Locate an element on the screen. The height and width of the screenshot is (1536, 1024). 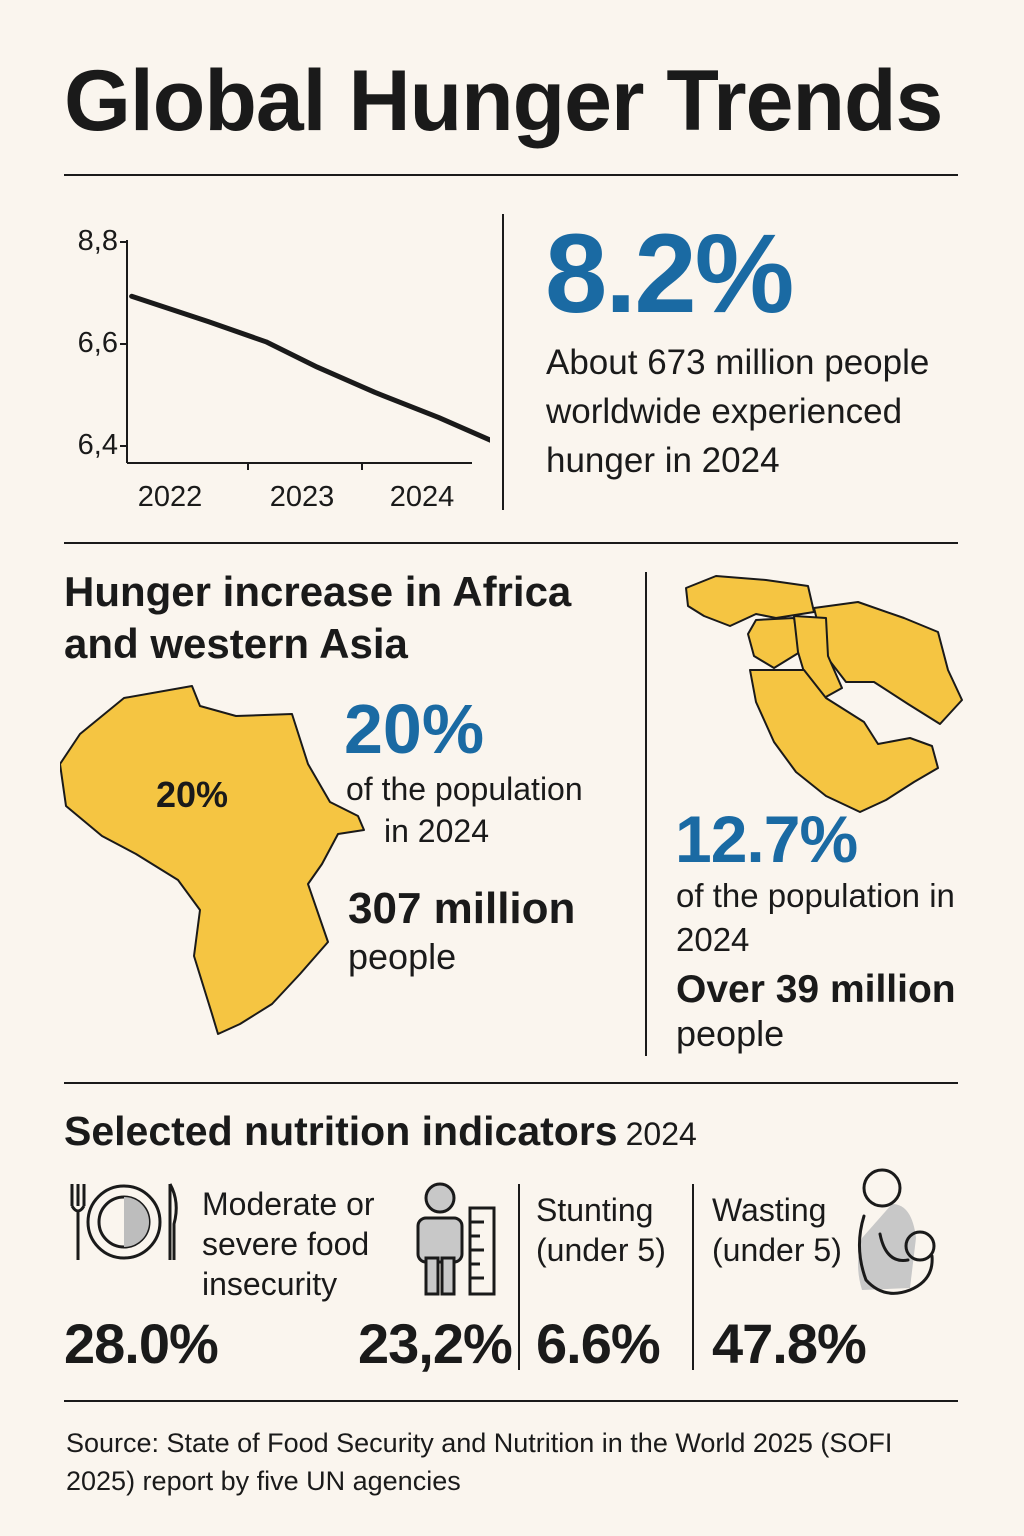
headline-stat: 8.2% is located at coordinates (669, 273).